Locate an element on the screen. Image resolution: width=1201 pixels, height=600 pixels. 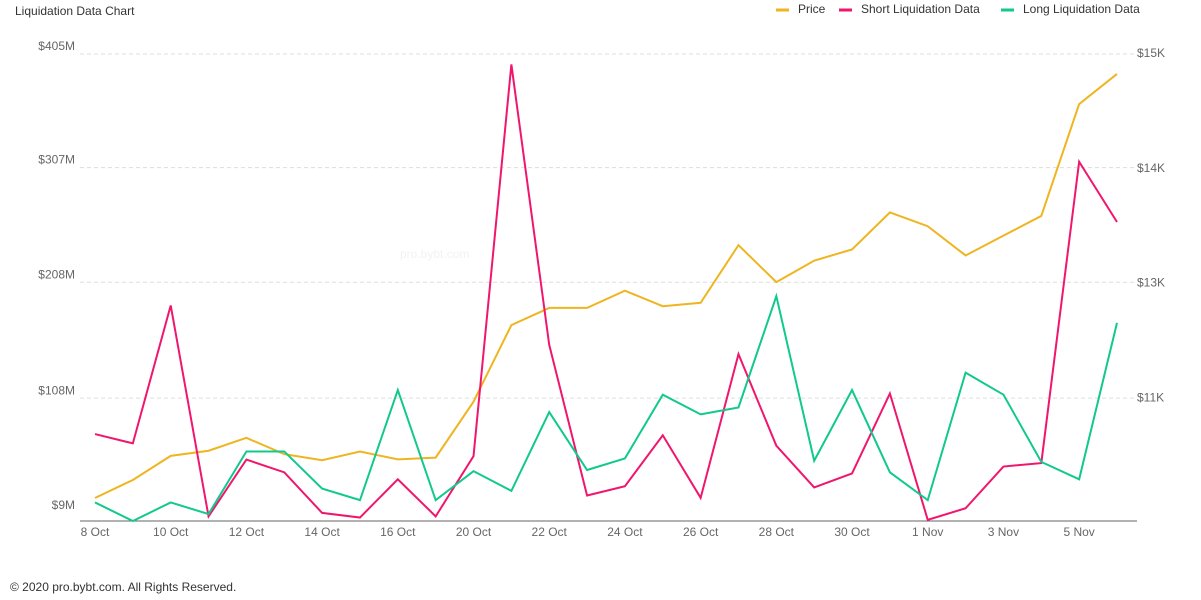
watermark: pro.bybt.com is located at coordinates (434, 254).